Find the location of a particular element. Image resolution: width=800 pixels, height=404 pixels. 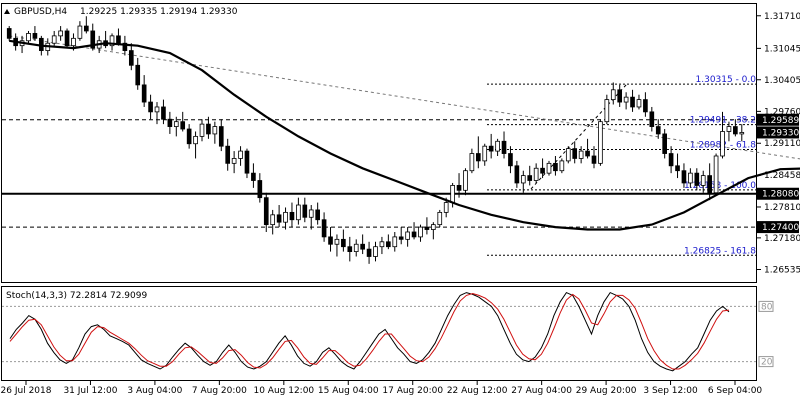

price-tag-label: 1.27400 is located at coordinates (780, 228).